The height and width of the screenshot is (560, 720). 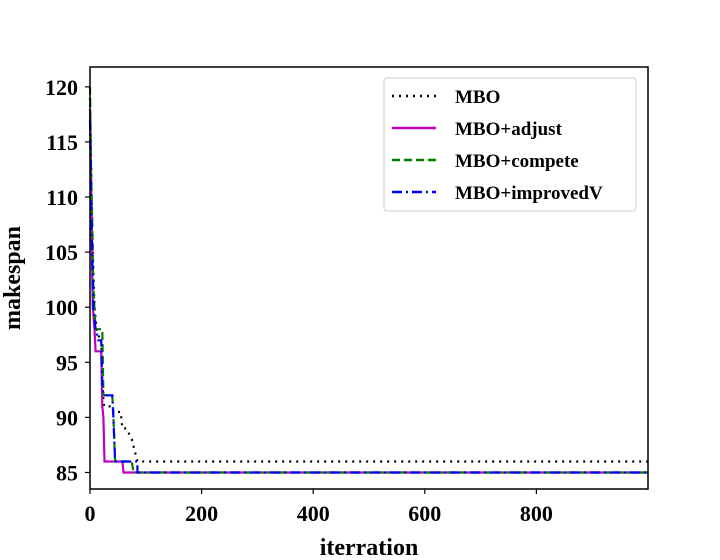 What do you see at coordinates (13, 278) in the screenshot?
I see `y-axis-label: makespan` at bounding box center [13, 278].